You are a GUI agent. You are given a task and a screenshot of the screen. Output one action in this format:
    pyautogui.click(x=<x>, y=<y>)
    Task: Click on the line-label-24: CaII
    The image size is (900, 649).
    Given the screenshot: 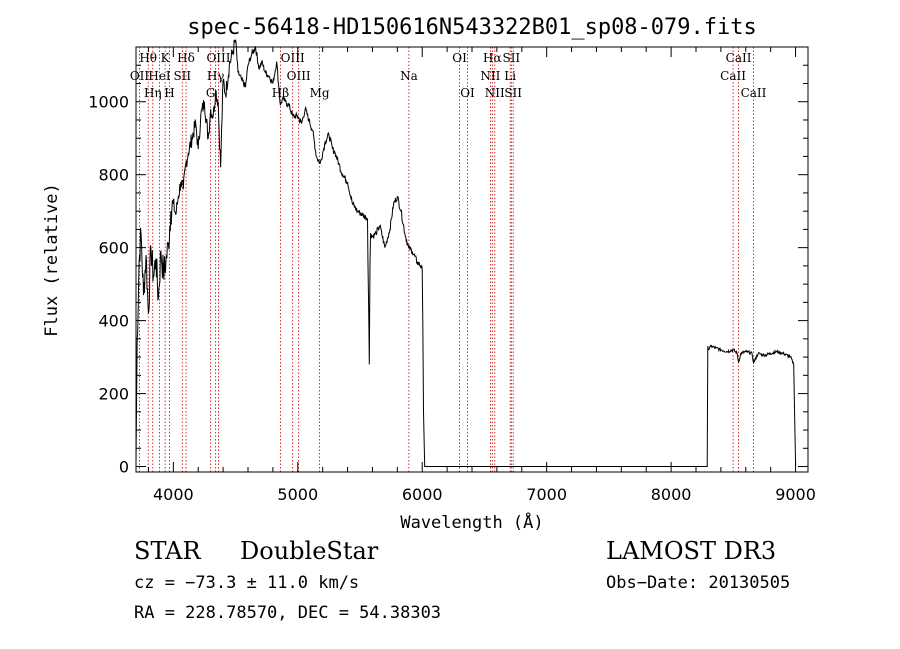 What is the action you would take?
    pyautogui.click(x=733, y=76)
    